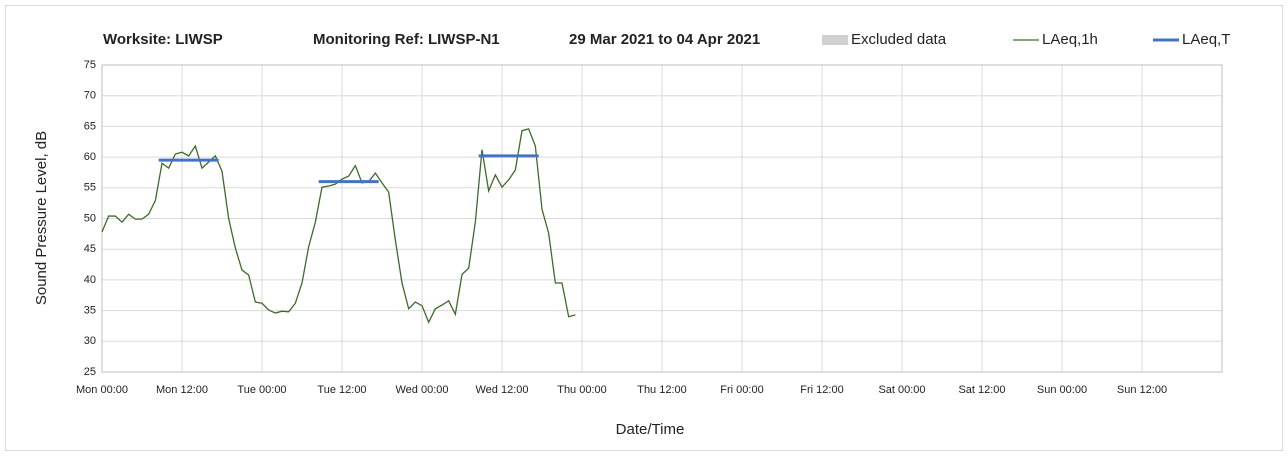 The width and height of the screenshot is (1288, 456). What do you see at coordinates (741, 390) in the screenshot?
I see `x-tick-label: Fri 00:00` at bounding box center [741, 390].